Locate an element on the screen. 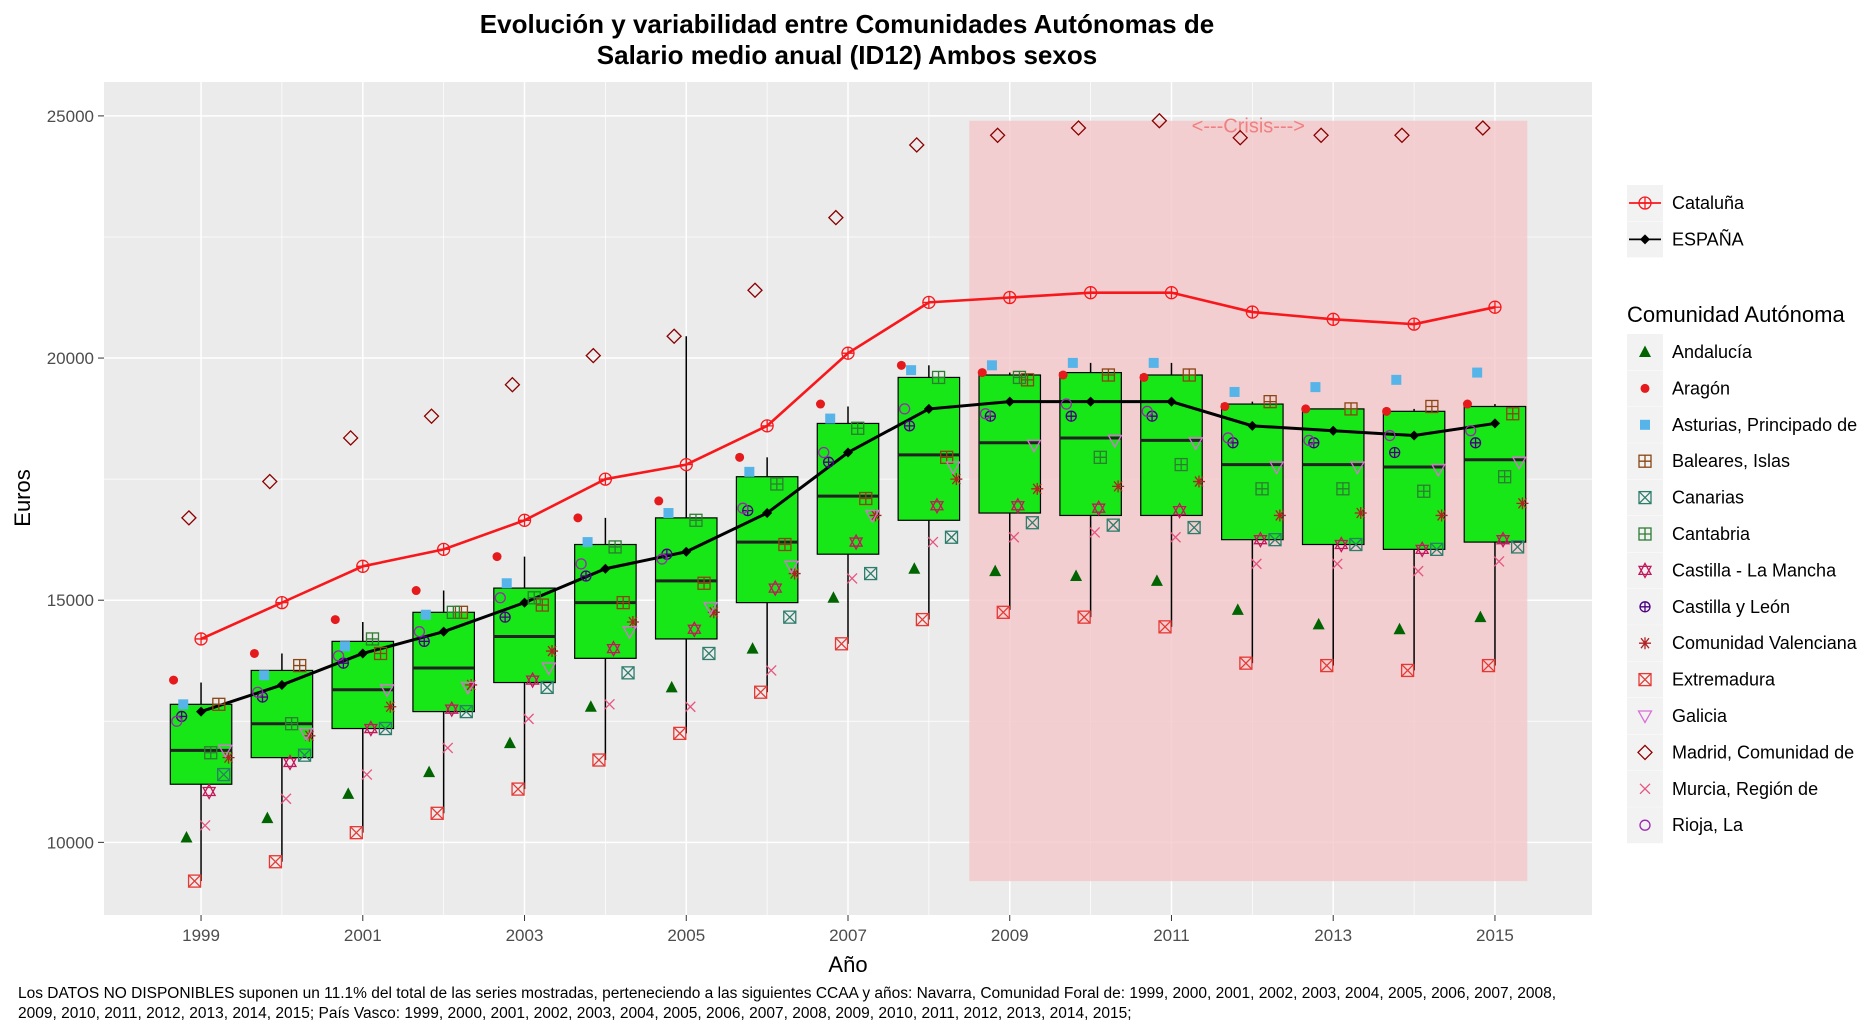  point-s11-2012 is located at coordinates (1246, 663).